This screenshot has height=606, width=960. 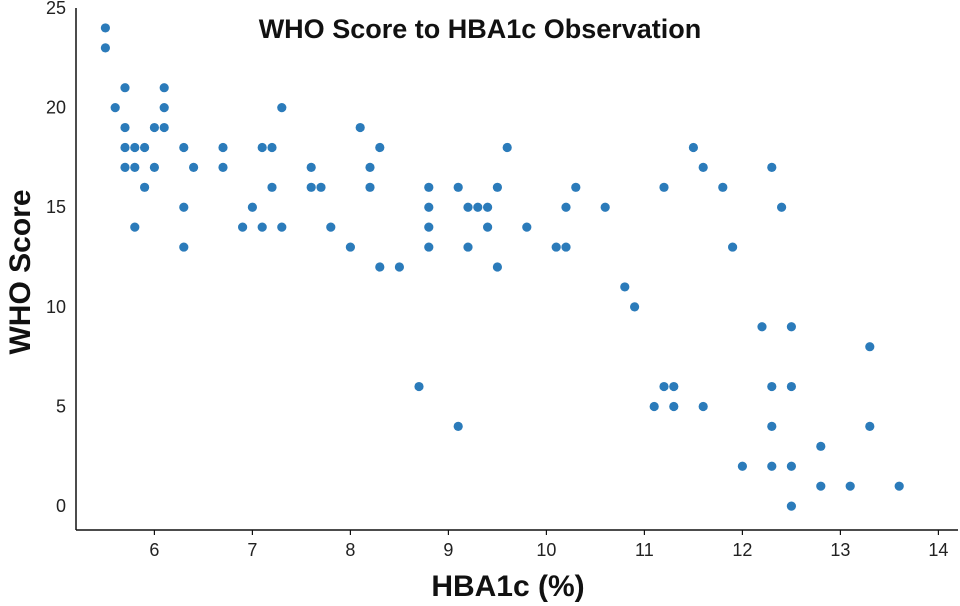 I want to click on y-tick-label: 20, so click(x=56, y=108).